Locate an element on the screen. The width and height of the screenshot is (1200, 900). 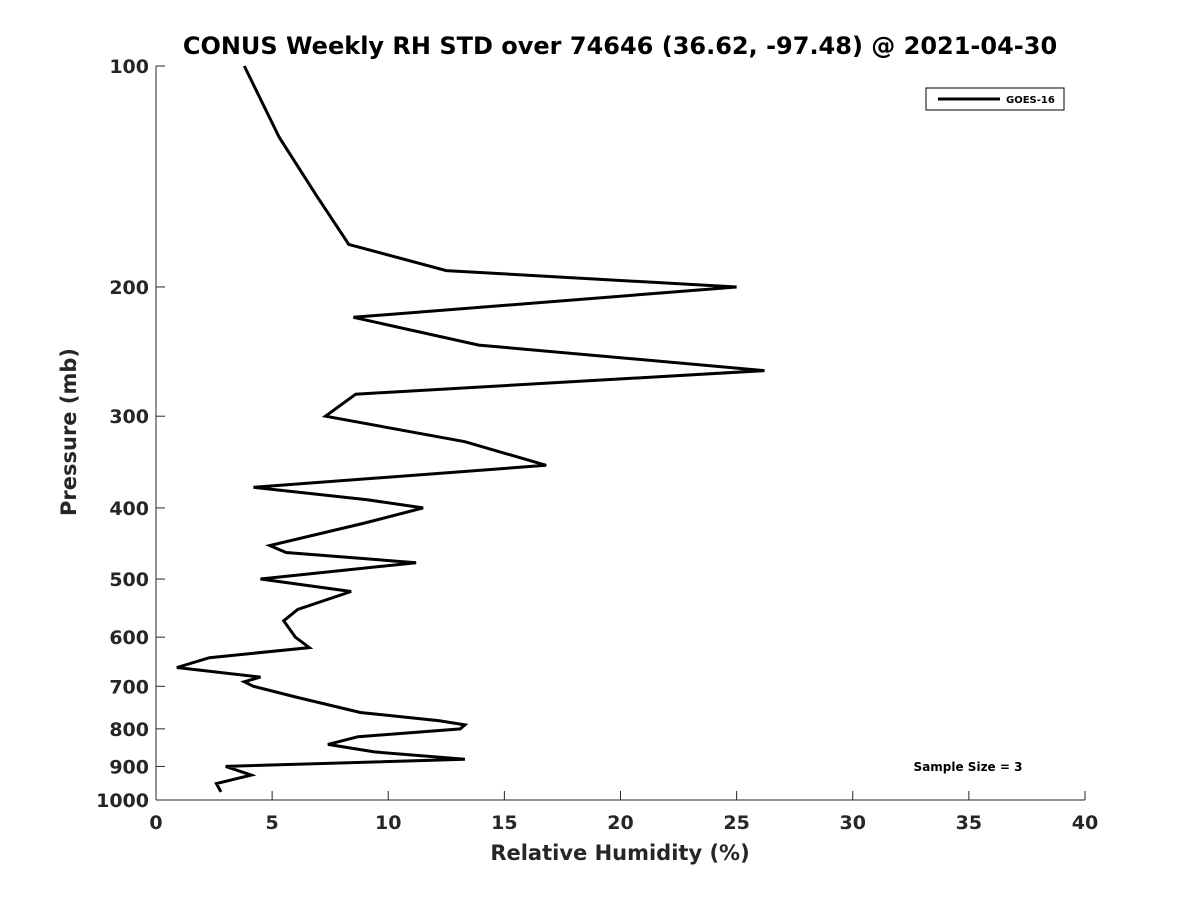
x-tick-label: 35 is located at coordinates (969, 823).